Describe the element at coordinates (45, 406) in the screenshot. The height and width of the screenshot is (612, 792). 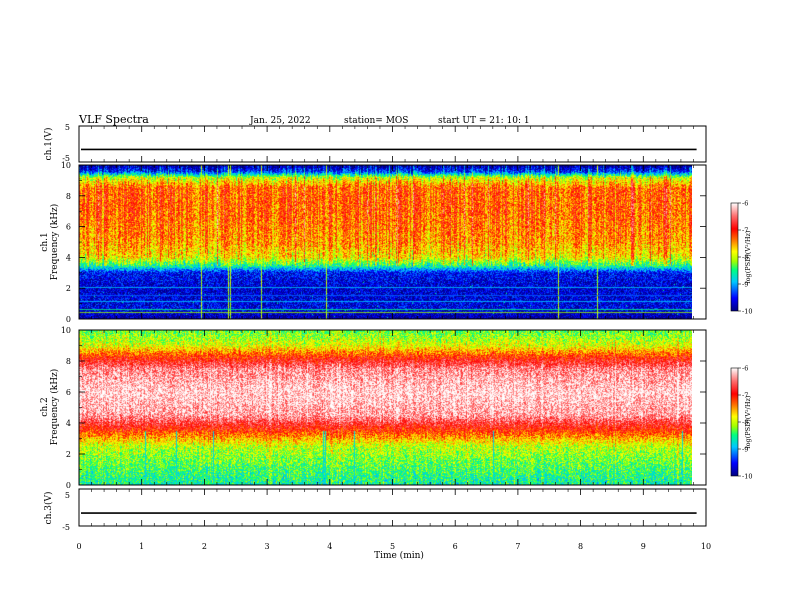
I see `ch2-spectrogram-ylabel-line1: ch.2` at that location.